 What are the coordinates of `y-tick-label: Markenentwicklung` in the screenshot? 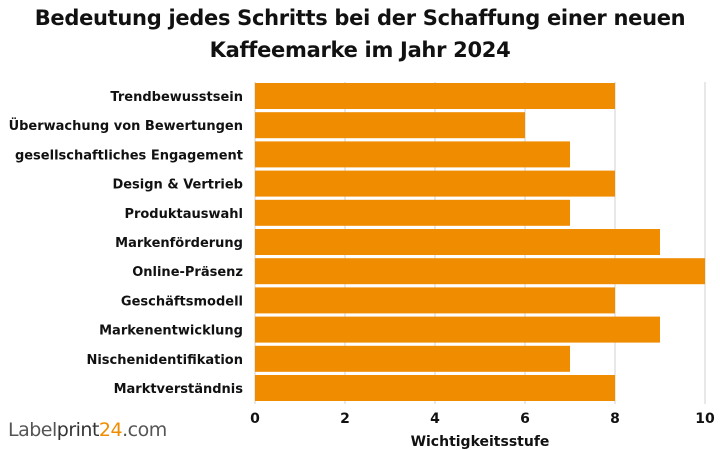 It's located at (171, 331).